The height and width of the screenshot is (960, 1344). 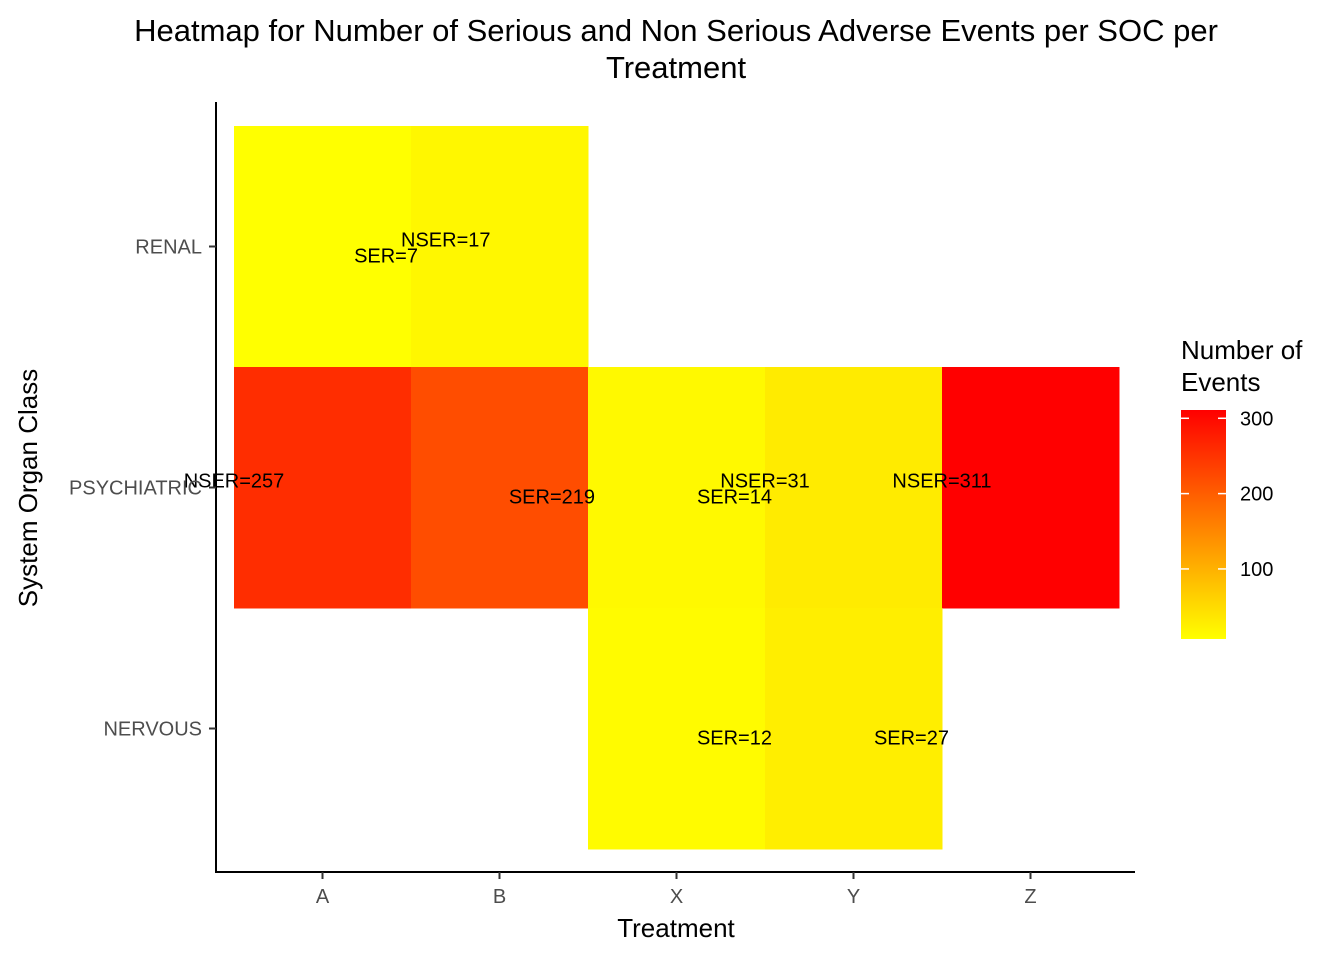 I want to click on chart-title-line-2: Treatment, so click(x=676, y=67).